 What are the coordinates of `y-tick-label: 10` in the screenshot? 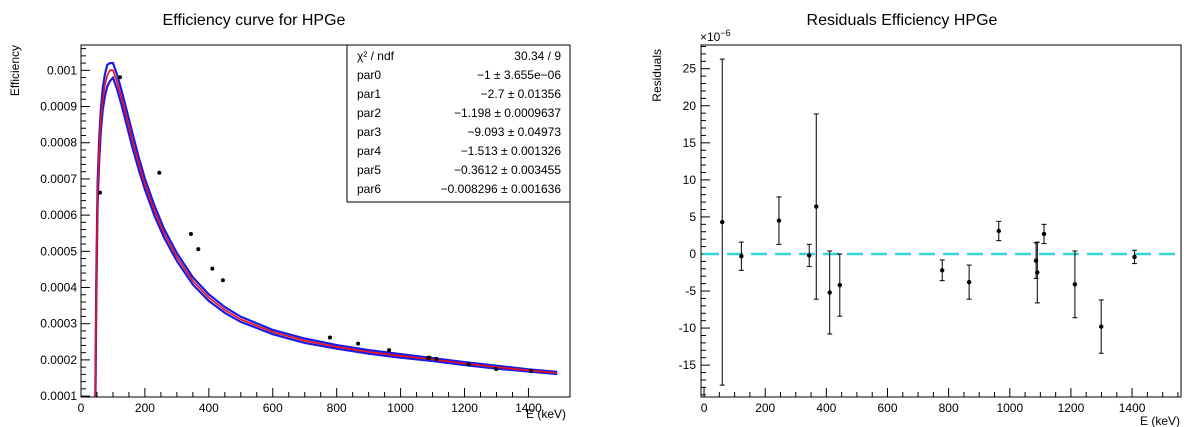 It's located at (690, 180).